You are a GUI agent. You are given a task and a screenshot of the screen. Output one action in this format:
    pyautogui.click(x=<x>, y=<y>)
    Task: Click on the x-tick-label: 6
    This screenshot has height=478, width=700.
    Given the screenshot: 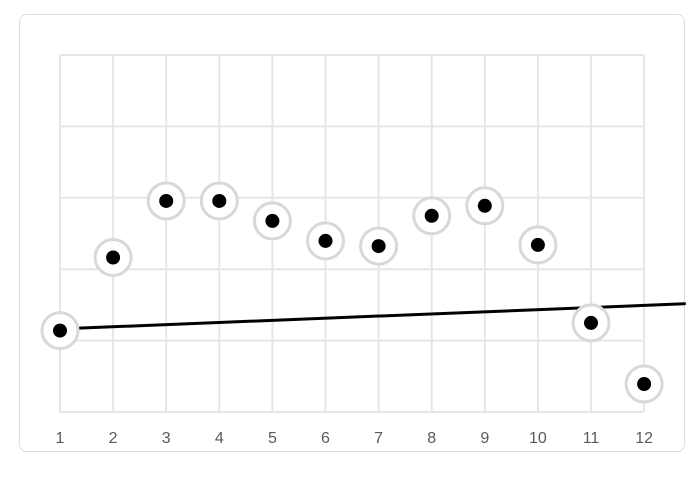 What is the action you would take?
    pyautogui.click(x=325, y=438)
    